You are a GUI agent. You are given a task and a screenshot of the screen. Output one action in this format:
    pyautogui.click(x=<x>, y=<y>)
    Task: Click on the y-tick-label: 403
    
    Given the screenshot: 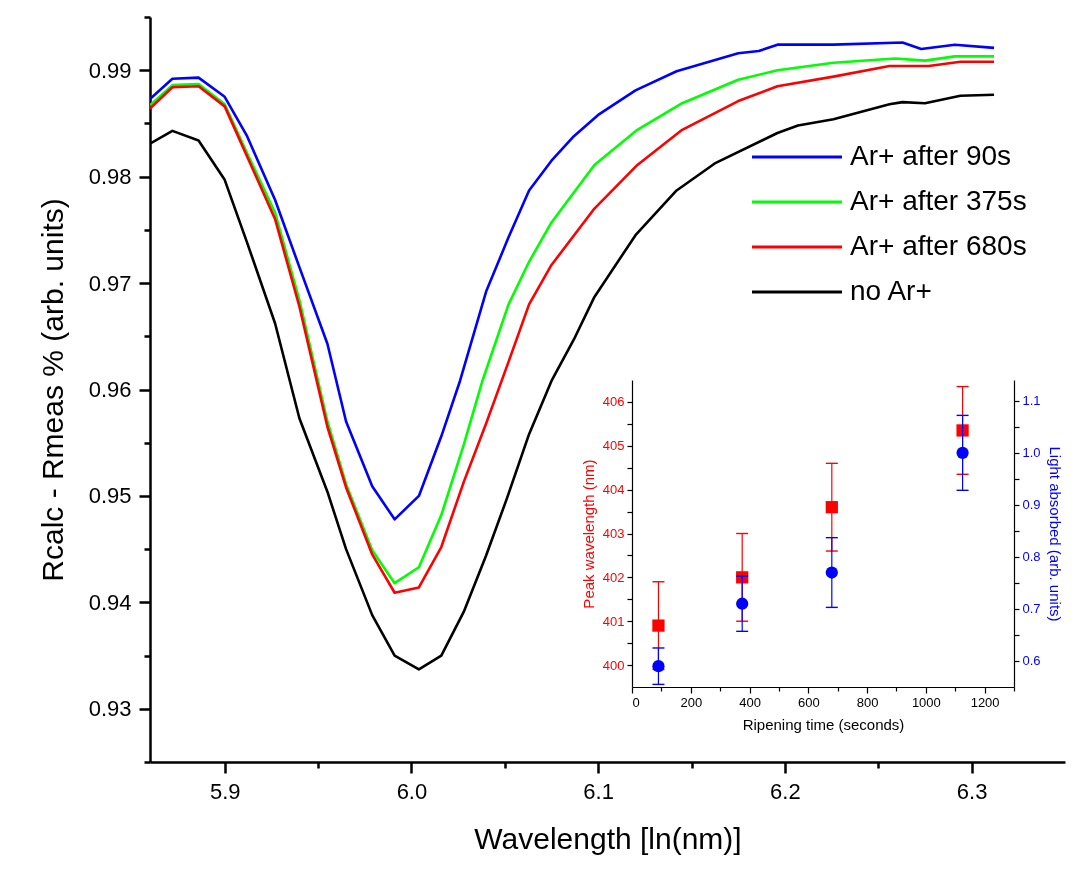 What is the action you would take?
    pyautogui.click(x=613, y=533)
    